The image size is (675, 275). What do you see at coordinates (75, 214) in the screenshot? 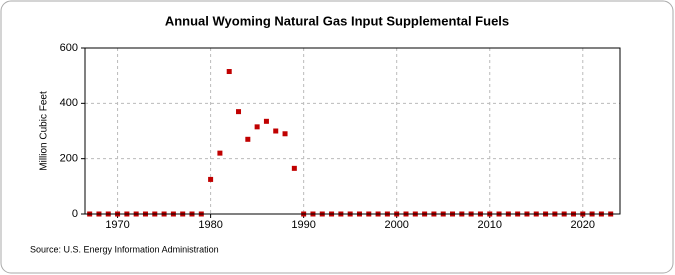
I see `y-tick-label: 0` at bounding box center [75, 214].